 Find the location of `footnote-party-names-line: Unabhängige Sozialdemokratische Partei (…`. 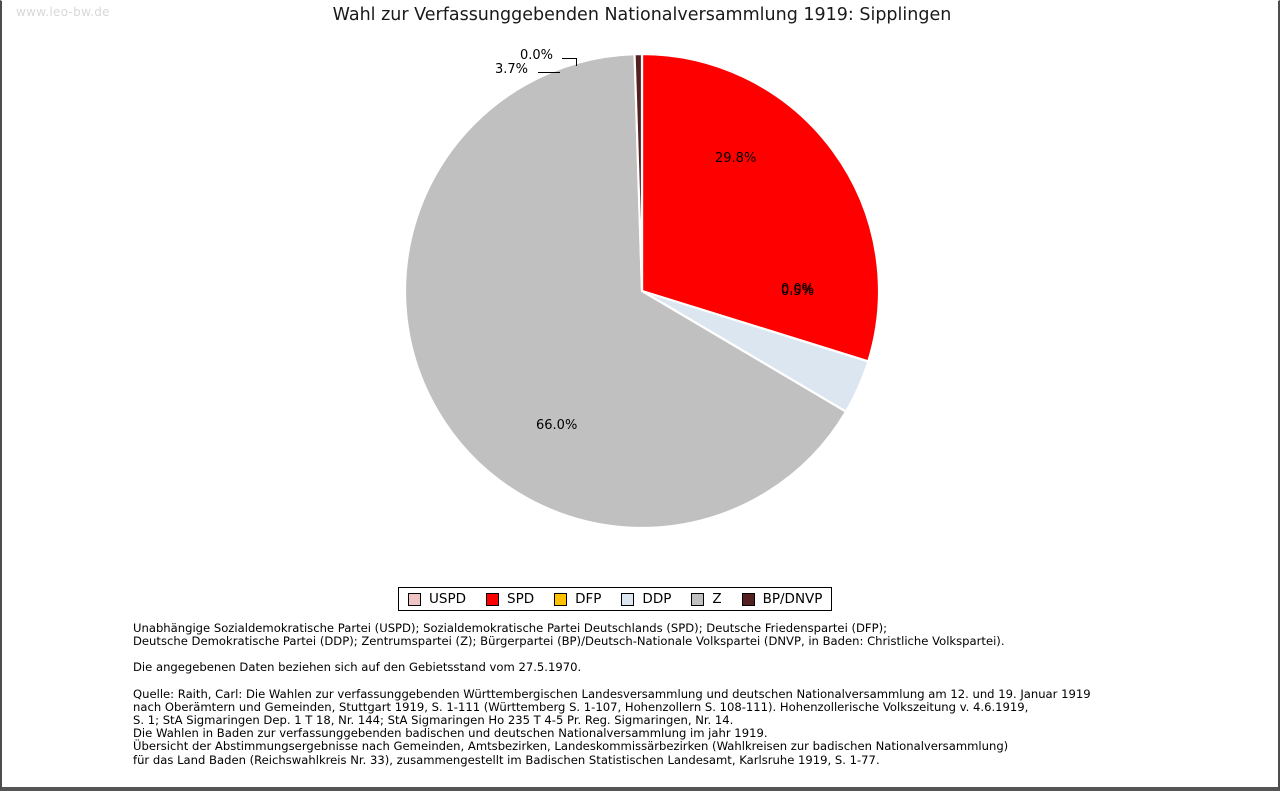

footnote-party-names-line: Unabhängige Sozialdemokratische Partei (… is located at coordinates (510, 628).